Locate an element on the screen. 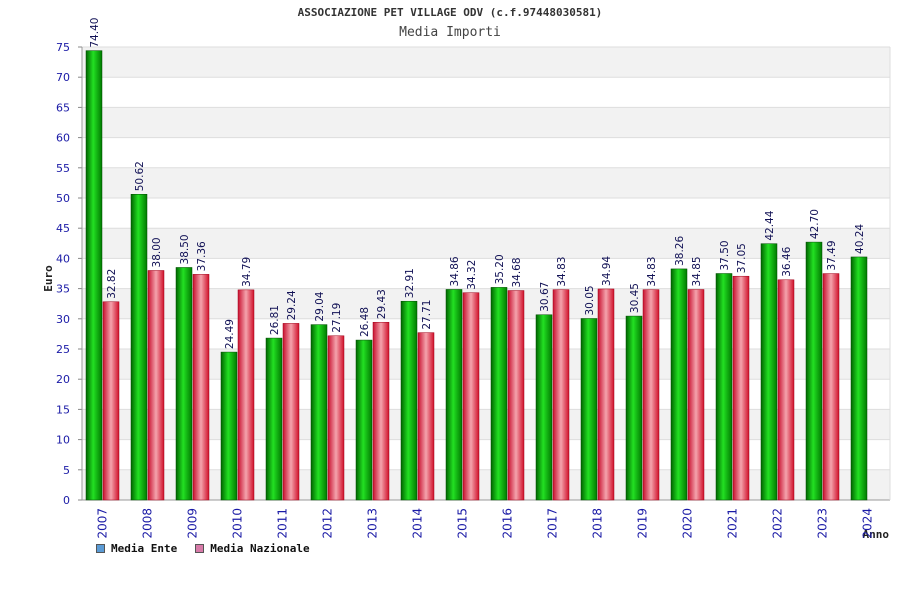 Image resolution: width=900 pixels, height=600 pixels. data-label-media-ente: 74.40 is located at coordinates (95, 33).